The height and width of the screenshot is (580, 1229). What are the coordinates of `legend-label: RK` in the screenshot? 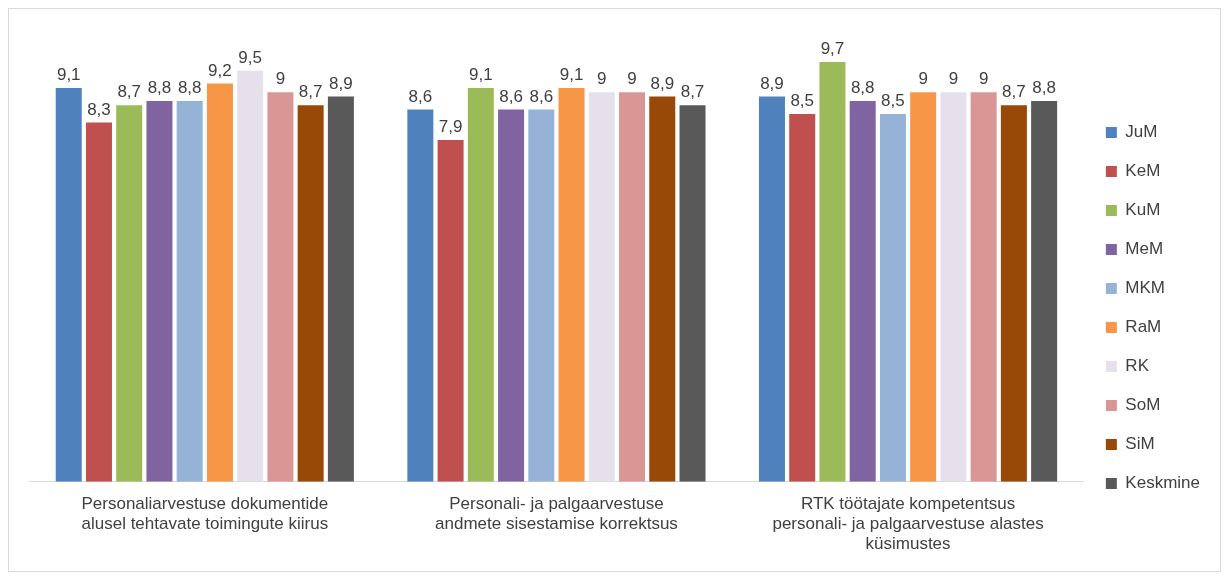 It's located at (1137, 366).